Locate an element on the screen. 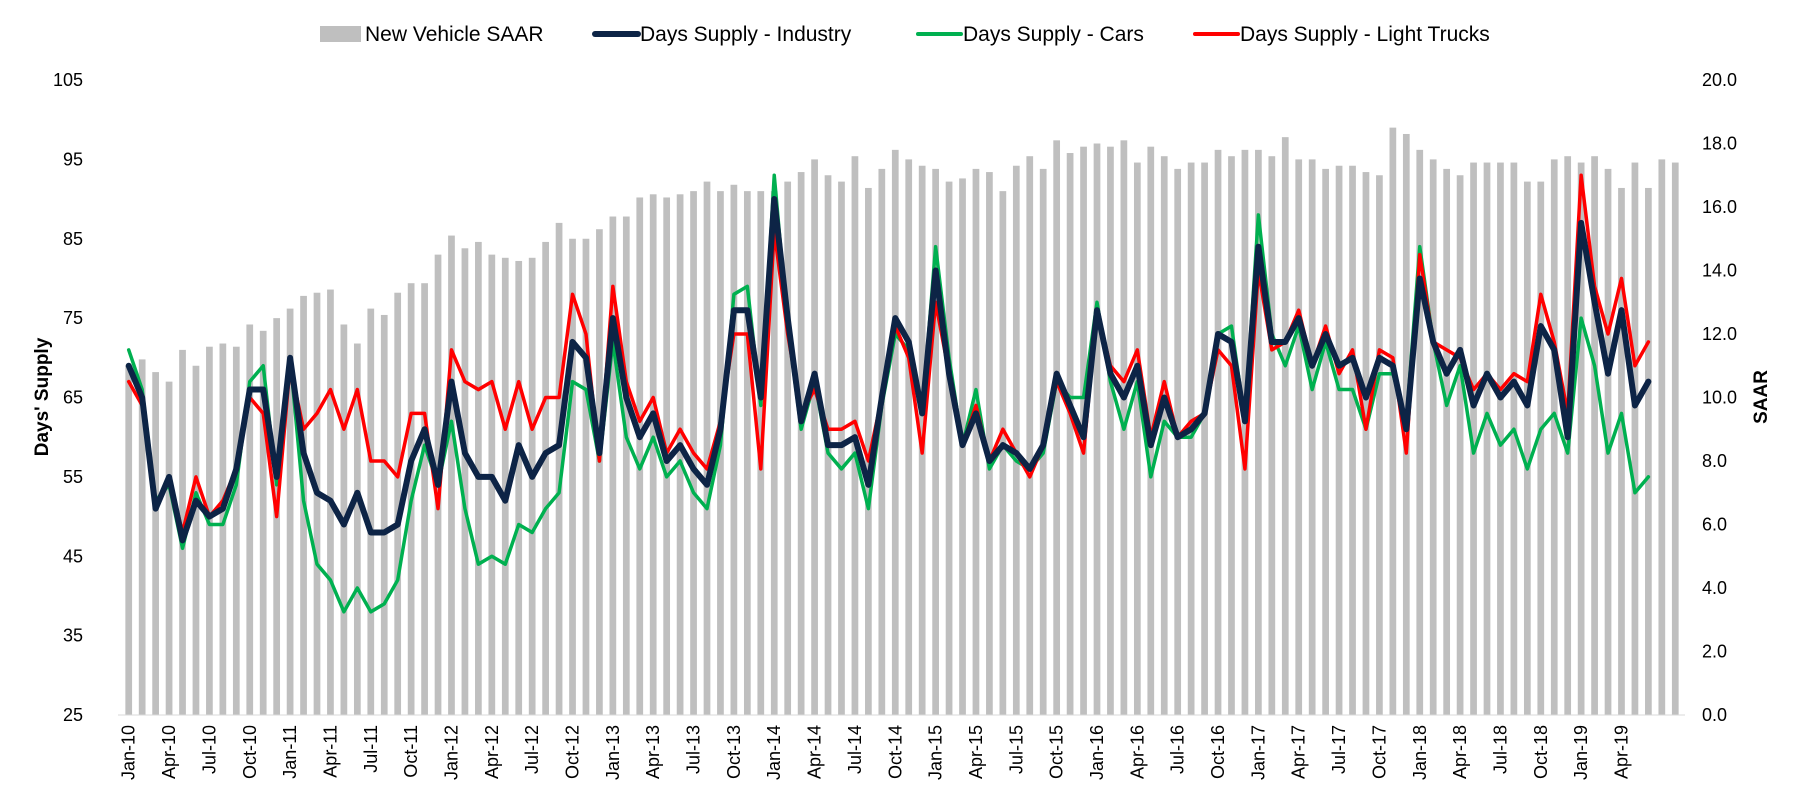 The width and height of the screenshot is (1807, 806). x-tick-label: Jul-11 is located at coordinates (371, 749).